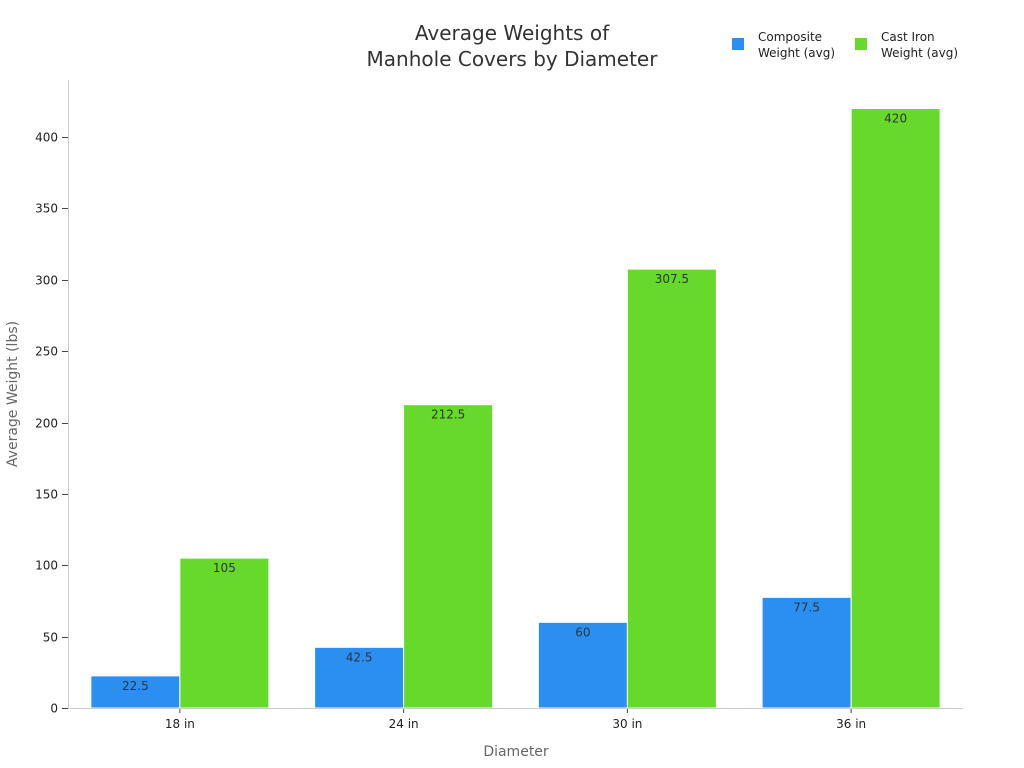 The image size is (1024, 768). Describe the element at coordinates (515, 719) in the screenshot. I see `x-axis-ticks: 18 in 24 in 30 in 36 in` at that location.